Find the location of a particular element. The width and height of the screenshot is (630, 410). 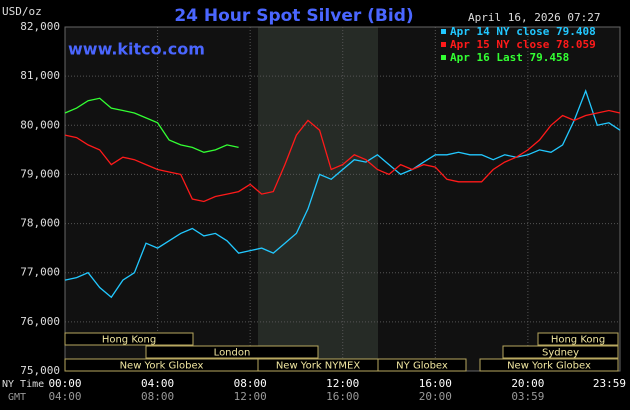

y-tick-label: 78,000 is located at coordinates (40, 223).